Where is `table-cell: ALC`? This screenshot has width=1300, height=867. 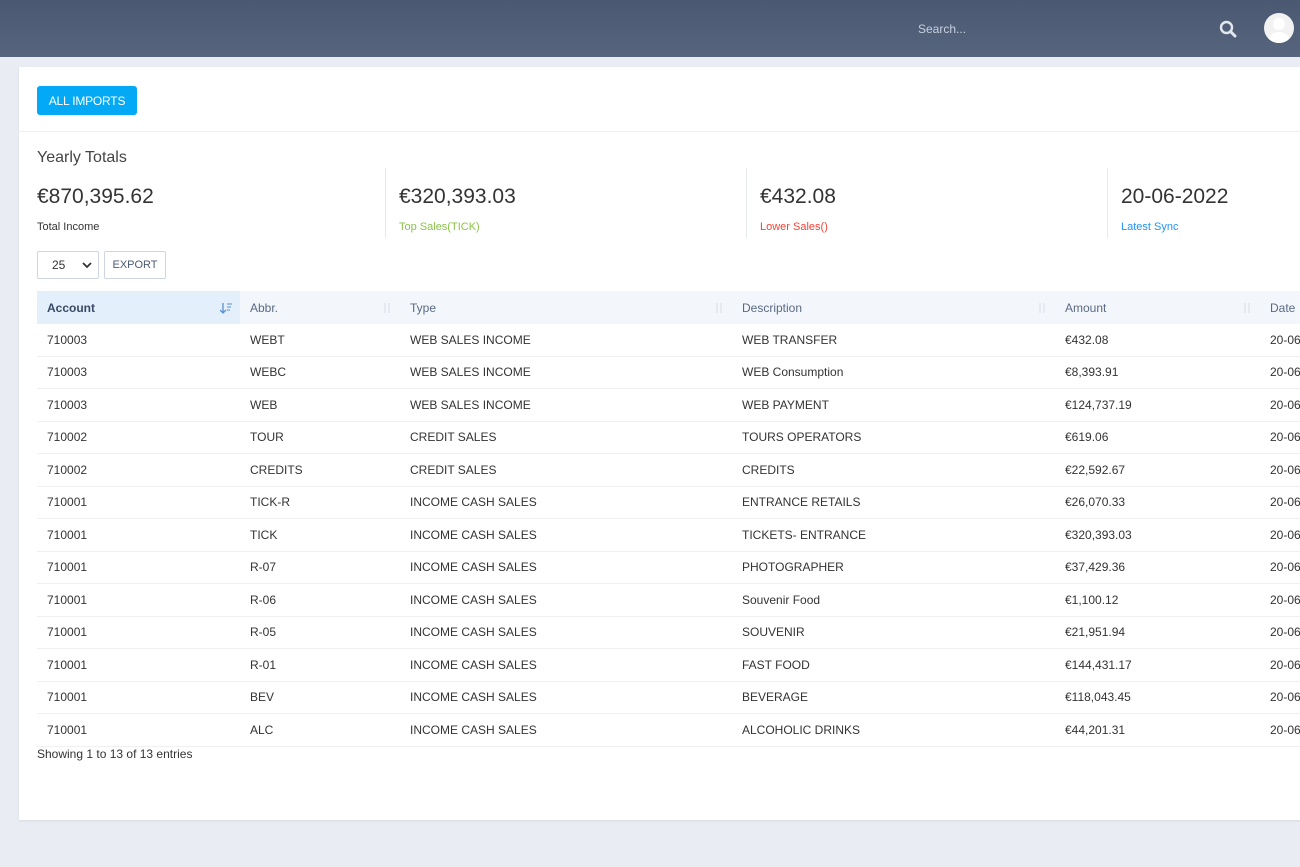
table-cell: ALC is located at coordinates (320, 730).